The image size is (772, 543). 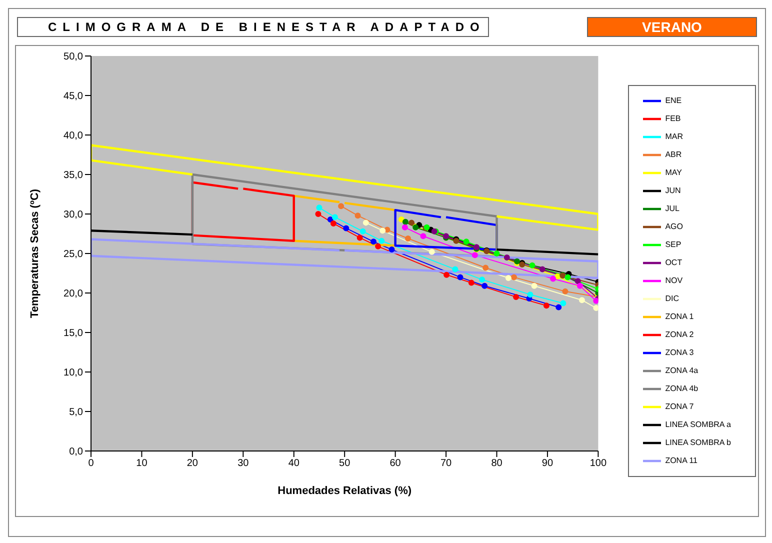 I want to click on legend-label: NOV, so click(x=674, y=281).